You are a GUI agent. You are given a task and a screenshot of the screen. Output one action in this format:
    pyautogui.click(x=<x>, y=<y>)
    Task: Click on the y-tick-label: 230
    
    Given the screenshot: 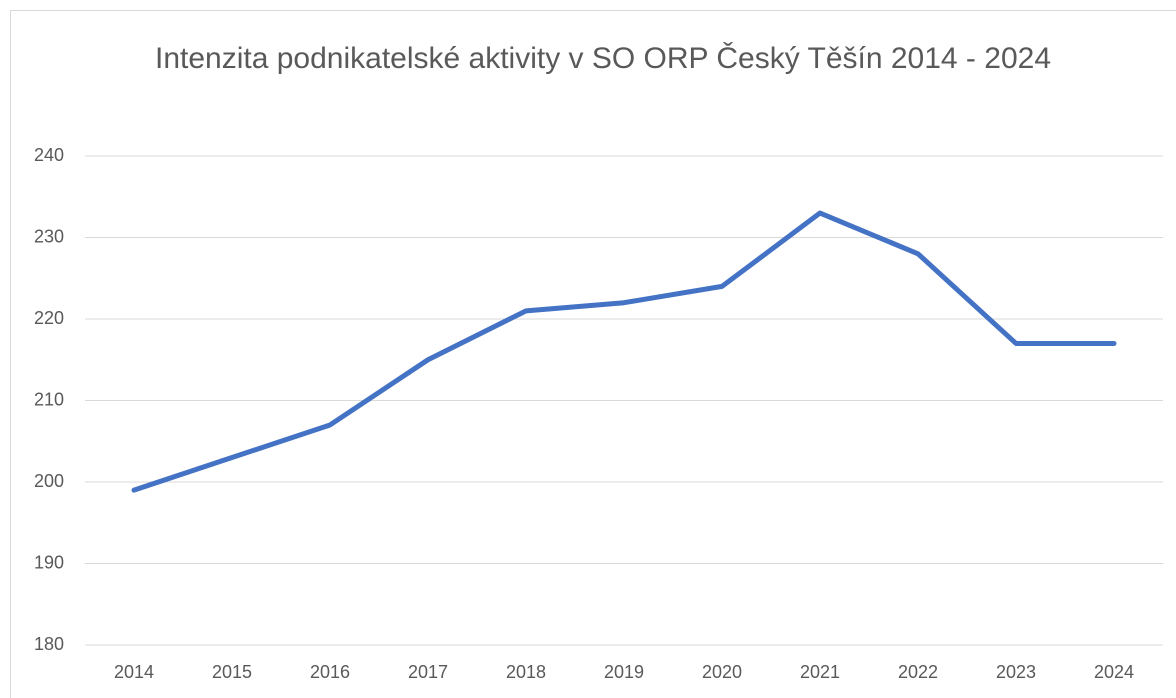 What is the action you would take?
    pyautogui.click(x=49, y=236)
    